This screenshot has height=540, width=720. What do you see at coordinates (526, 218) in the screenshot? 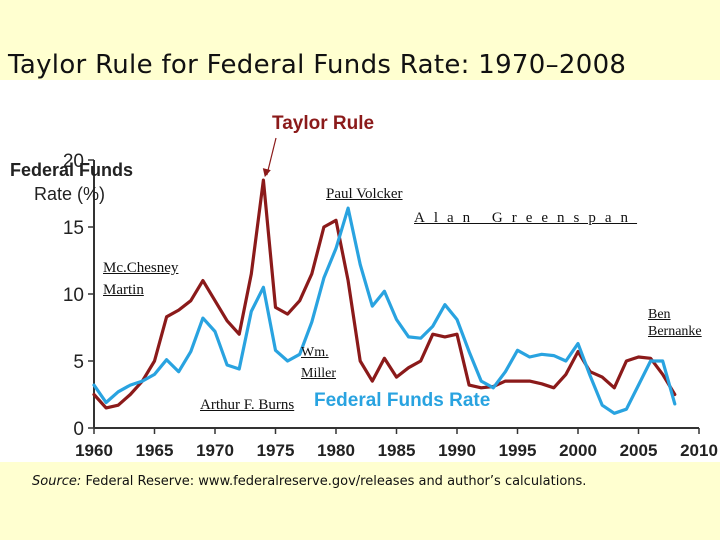
I see `annotation-greenspan: Alan Greenspan` at bounding box center [526, 218].